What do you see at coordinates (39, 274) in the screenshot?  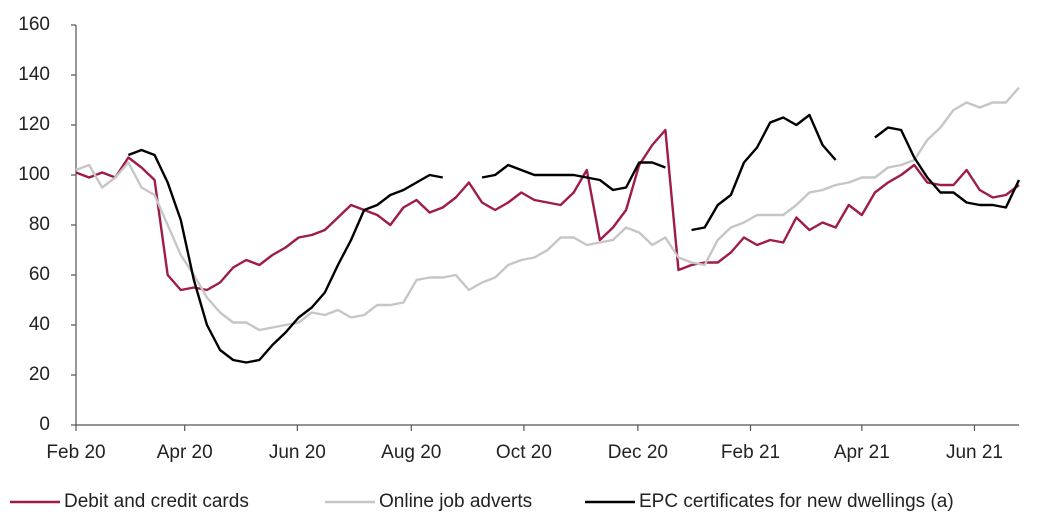 I see `y-tick-label: 60` at bounding box center [39, 274].